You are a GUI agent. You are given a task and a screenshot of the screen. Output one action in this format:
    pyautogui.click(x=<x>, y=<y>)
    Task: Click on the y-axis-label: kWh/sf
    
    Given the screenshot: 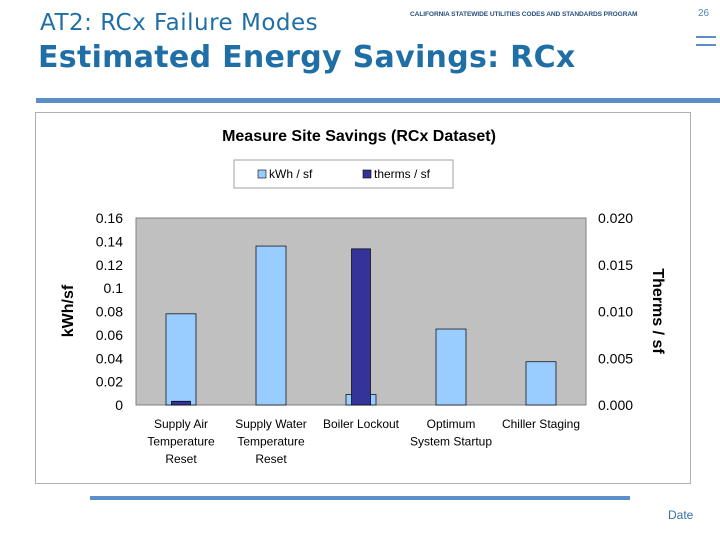 What is the action you would take?
    pyautogui.click(x=68, y=310)
    